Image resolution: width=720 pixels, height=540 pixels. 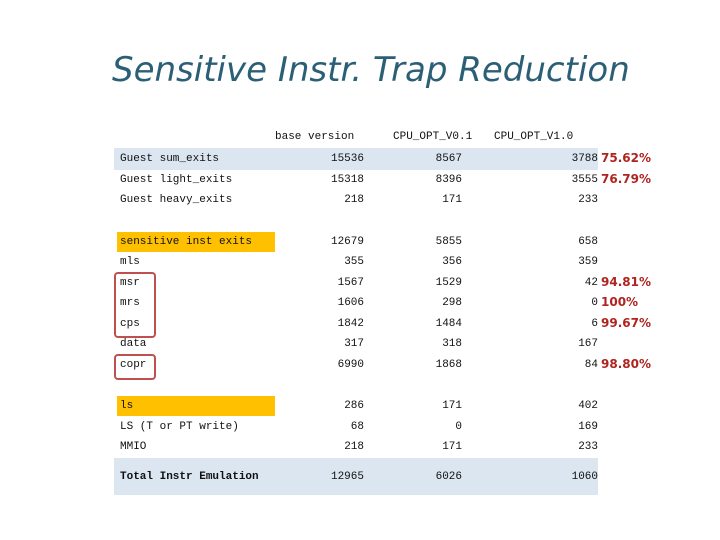 What do you see at coordinates (448, 180) in the screenshot?
I see `cell-value: 8396` at bounding box center [448, 180].